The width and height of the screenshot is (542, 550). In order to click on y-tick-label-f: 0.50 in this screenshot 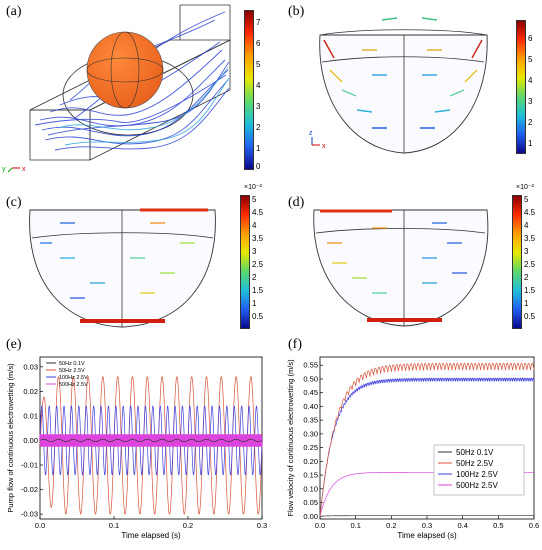, I will do `click(310, 378)`.